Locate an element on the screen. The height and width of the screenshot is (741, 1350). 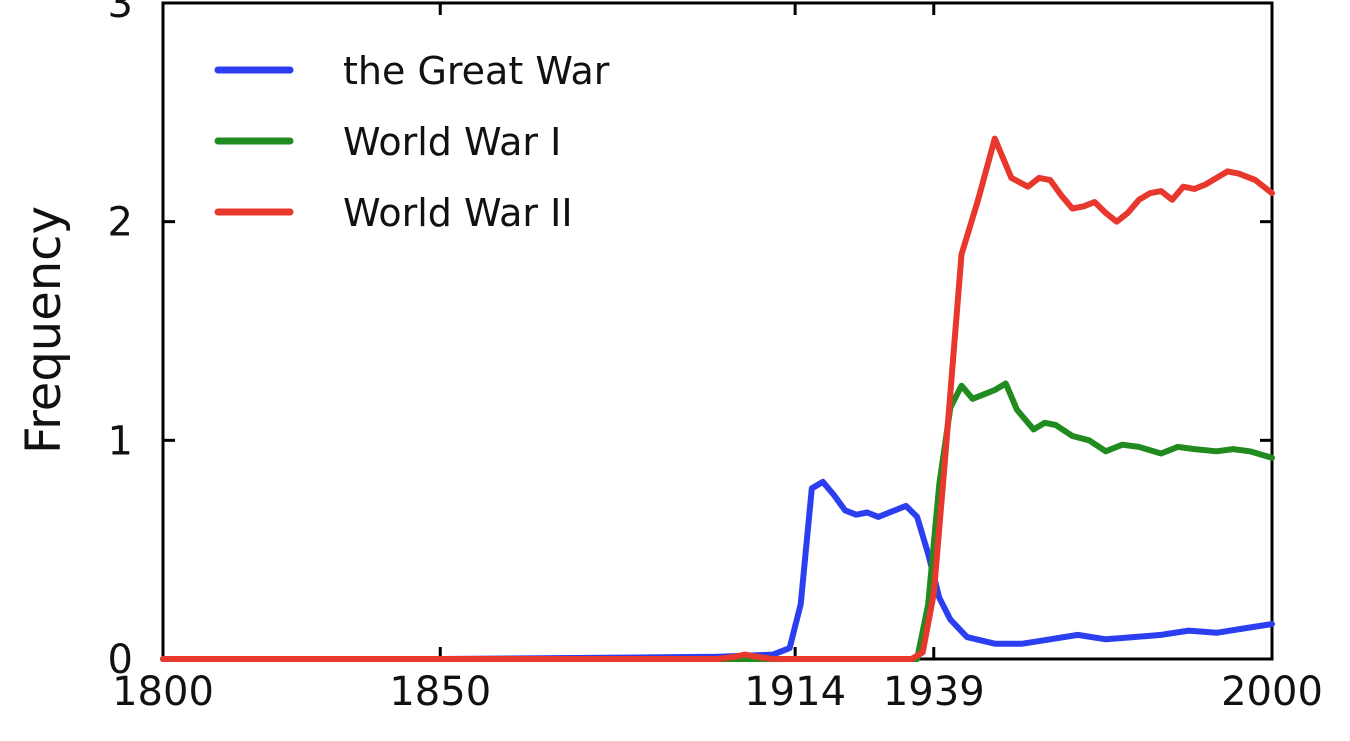
x-tick-label: 1914 is located at coordinates (795, 692).